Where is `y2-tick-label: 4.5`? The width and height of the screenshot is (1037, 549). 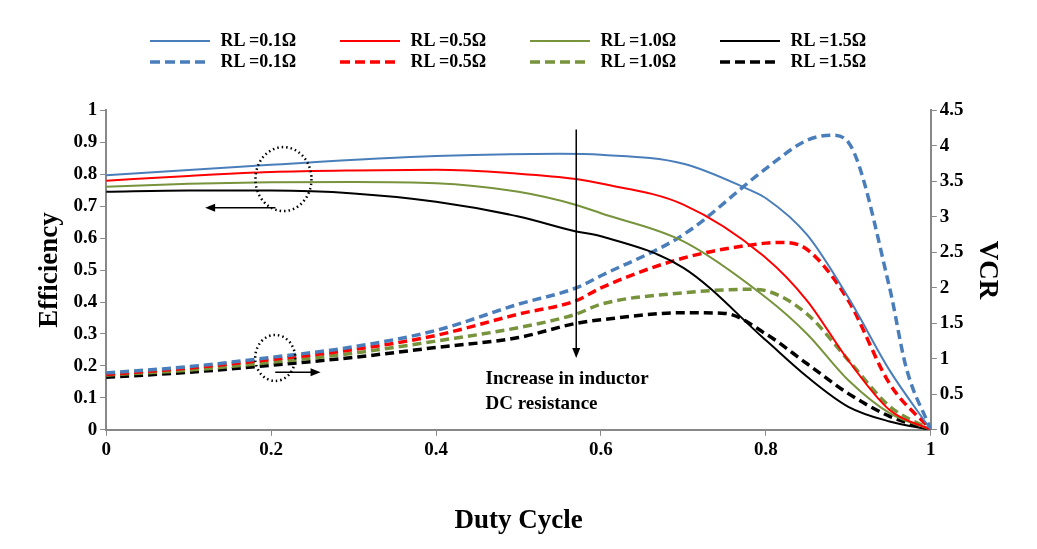 y2-tick-label: 4.5 is located at coordinates (951, 109).